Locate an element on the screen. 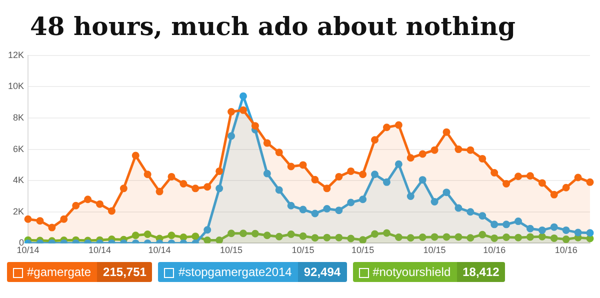  legend-label: #stopgamergate2014 is located at coordinates (236, 272).